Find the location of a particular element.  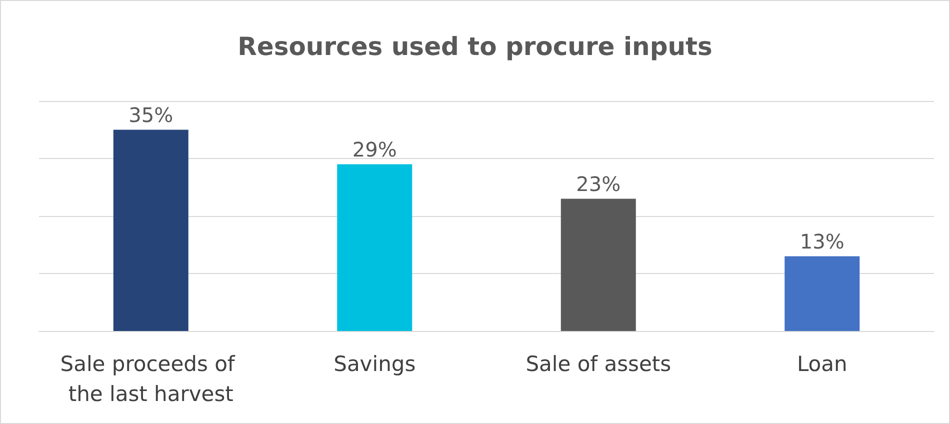

x-tick-label: Savings is located at coordinates (375, 364).